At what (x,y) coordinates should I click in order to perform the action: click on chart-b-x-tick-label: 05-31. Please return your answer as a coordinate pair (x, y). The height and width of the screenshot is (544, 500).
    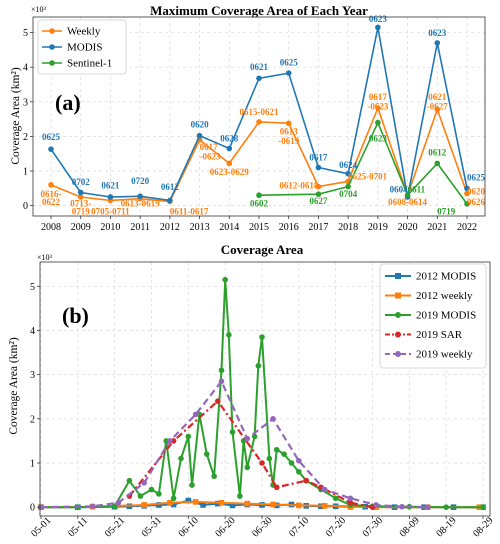
    Looking at the image, I should click on (152, 527).